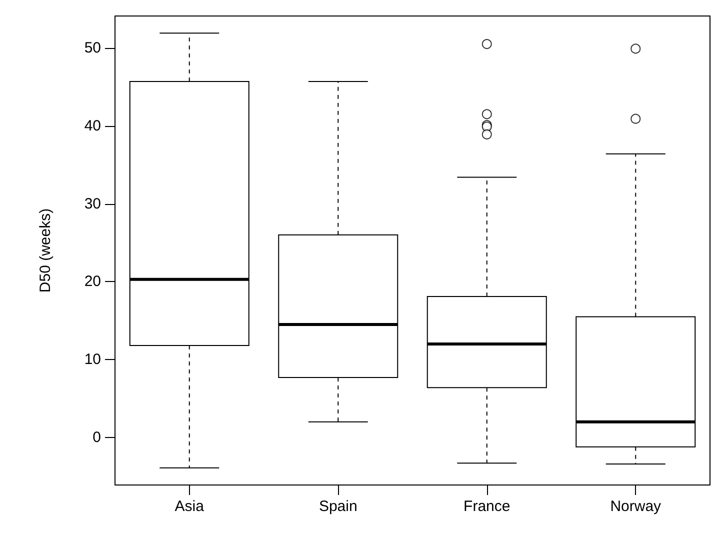 This screenshot has height=543, width=724. What do you see at coordinates (92, 281) in the screenshot?
I see `y-tick-label: 20` at bounding box center [92, 281].